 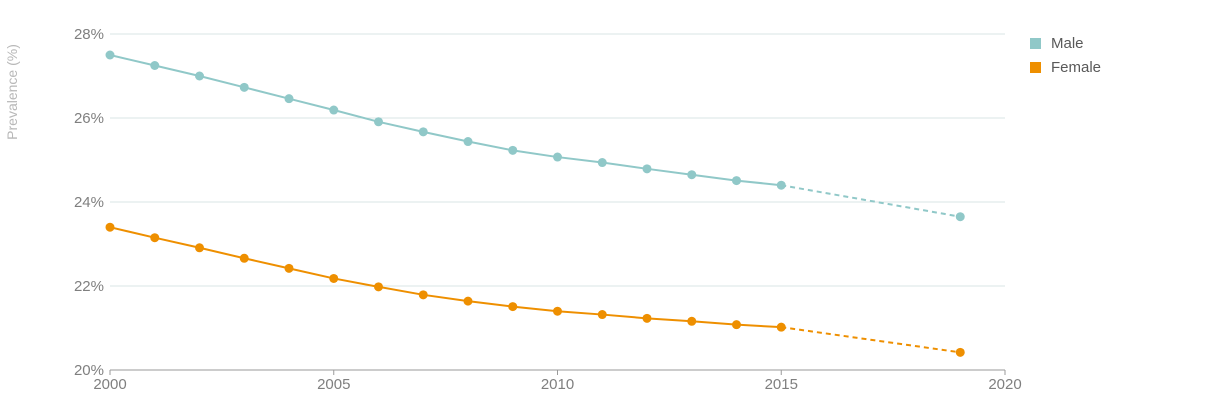 I want to click on data-point-male-2011, so click(x=602, y=163).